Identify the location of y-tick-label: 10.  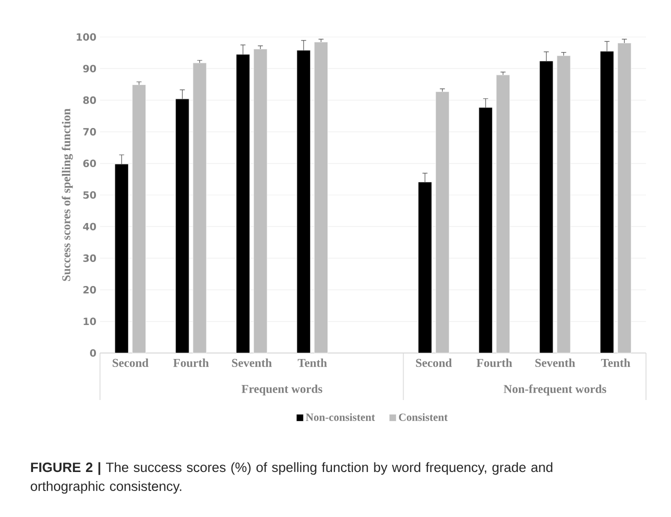
(90, 322).